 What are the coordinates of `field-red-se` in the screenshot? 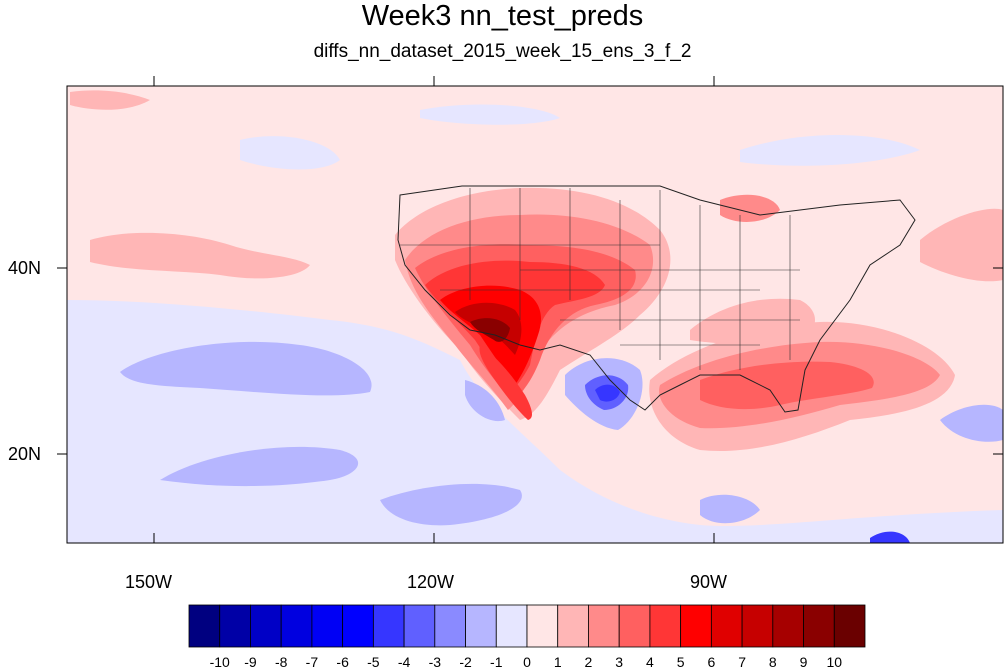 It's located at (752, 321).